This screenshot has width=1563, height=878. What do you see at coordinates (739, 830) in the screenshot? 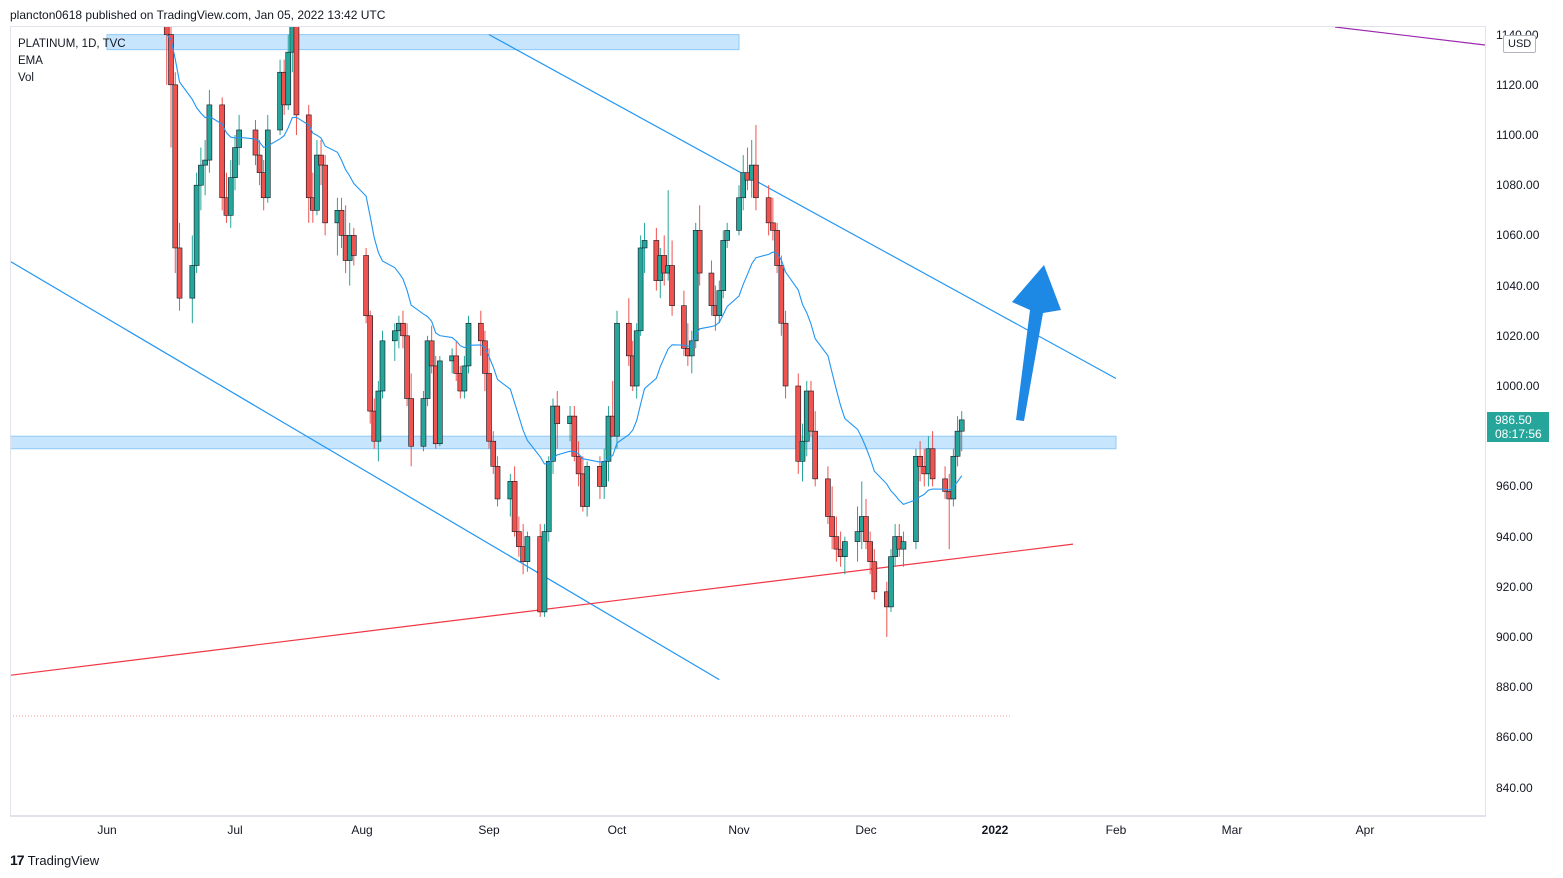
I see `time-tick-label: Nov` at bounding box center [739, 830].